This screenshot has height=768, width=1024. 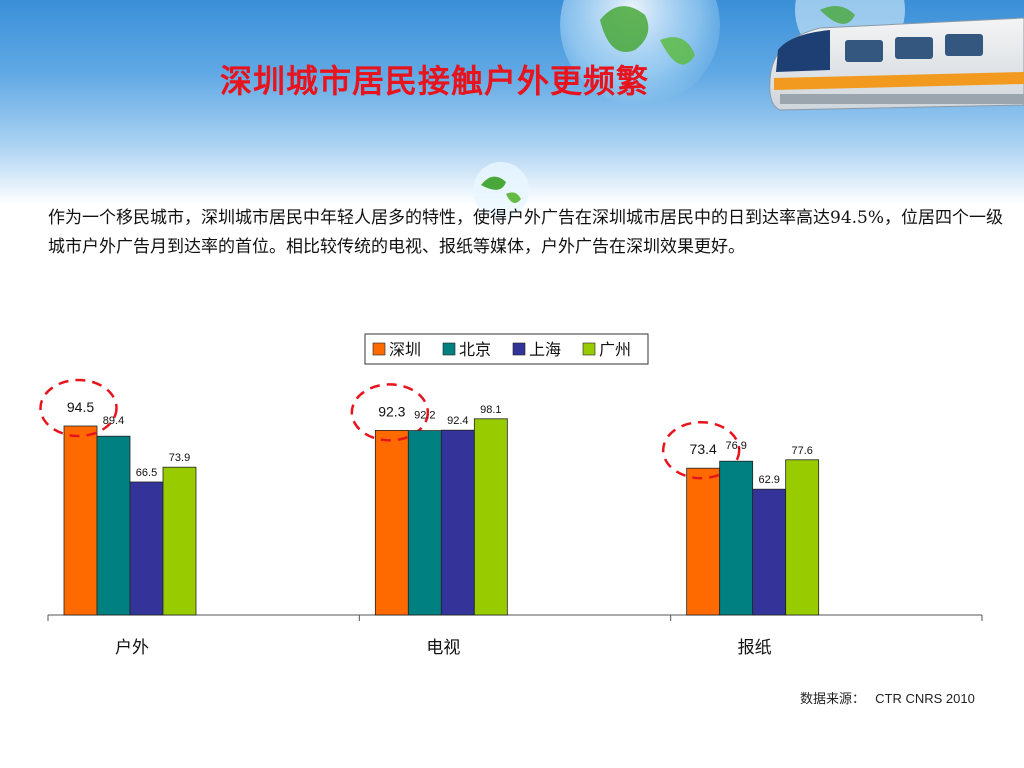 What do you see at coordinates (735, 446) in the screenshot?
I see `data-label: 76.9` at bounding box center [735, 446].